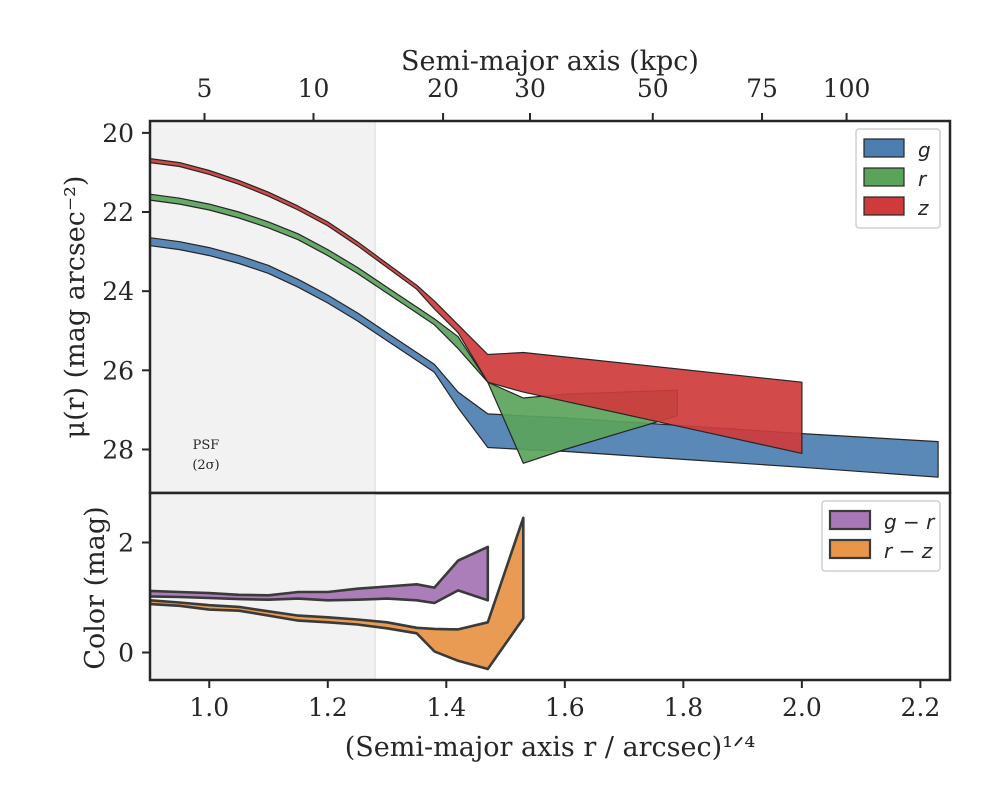 The image size is (1000, 800). What do you see at coordinates (118, 291) in the screenshot?
I see `top-ytick-label: 24` at bounding box center [118, 291].